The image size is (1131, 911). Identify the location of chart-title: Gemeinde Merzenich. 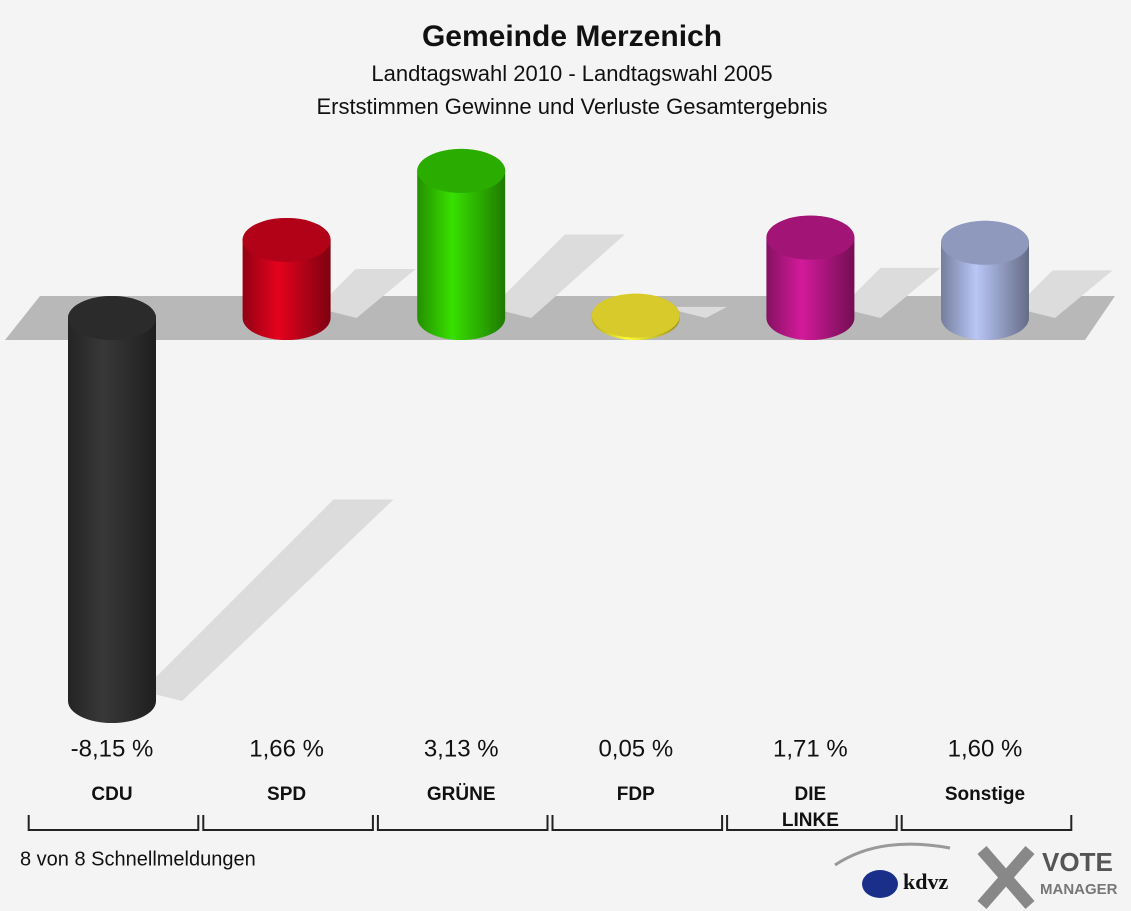
(572, 36).